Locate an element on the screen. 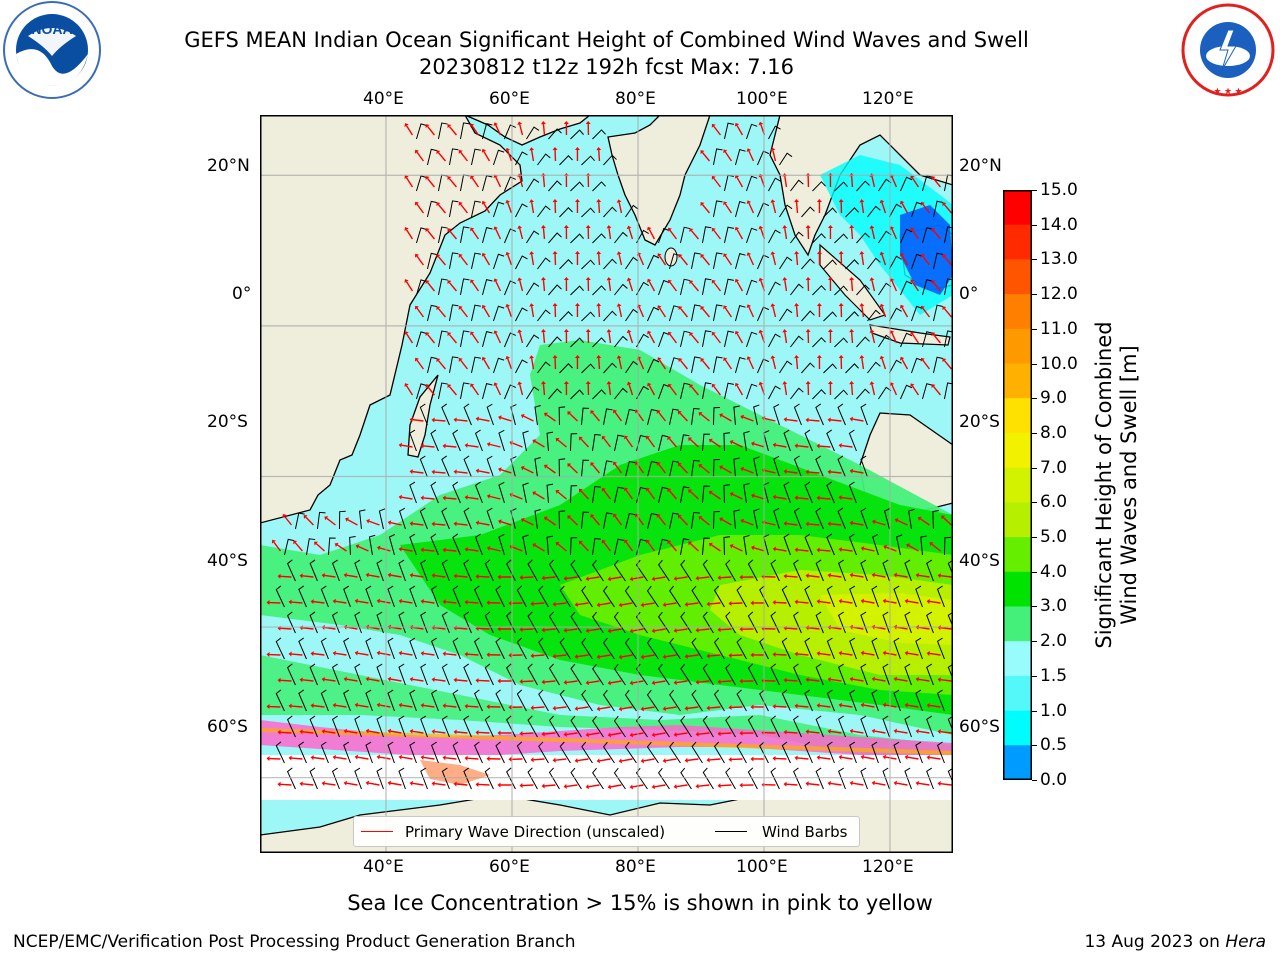 The width and height of the screenshot is (1280, 960). footer-machine: Hera is located at coordinates (1245, 942).